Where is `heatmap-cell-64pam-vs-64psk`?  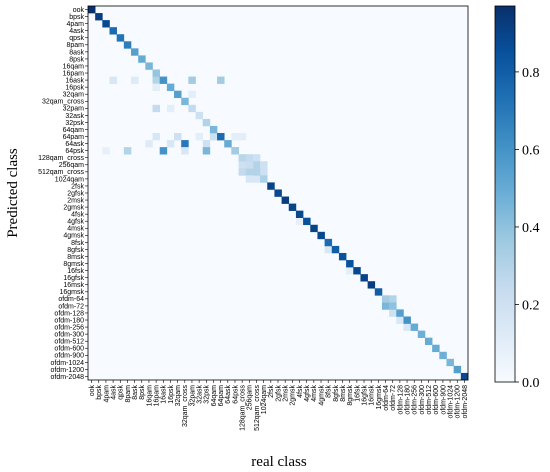
heatmap-cell-64pam-vs-64psk is located at coordinates (235, 137).